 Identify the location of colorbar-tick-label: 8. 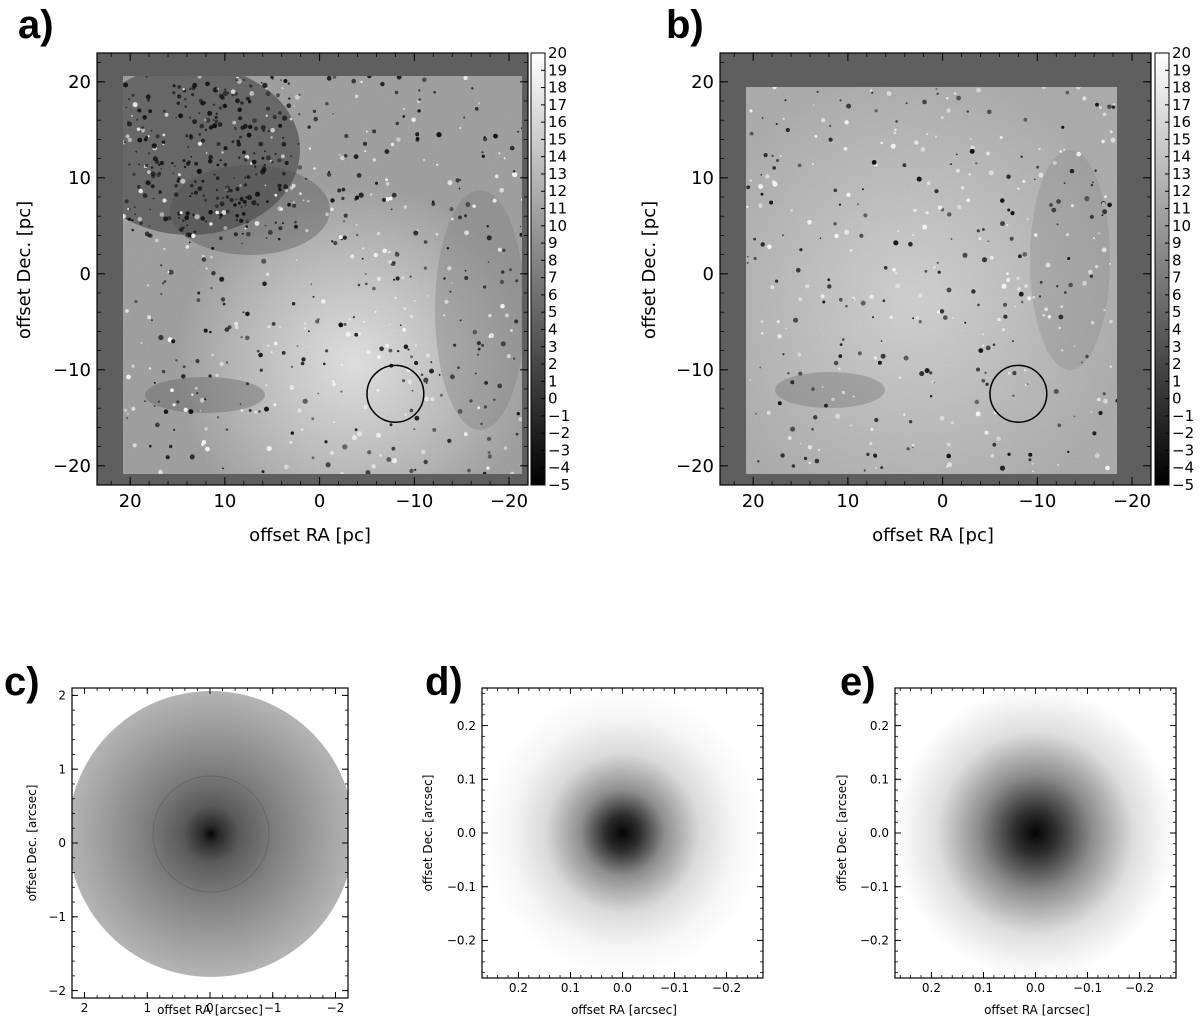
(1177, 260).